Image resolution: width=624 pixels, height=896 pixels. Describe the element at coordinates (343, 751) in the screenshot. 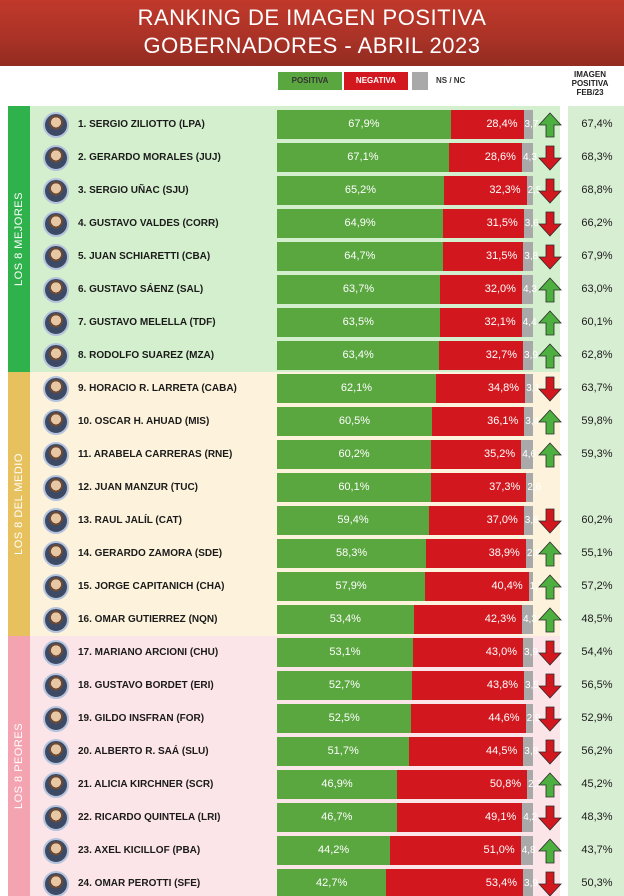

I see `bar-positiva: 51,7%` at that location.